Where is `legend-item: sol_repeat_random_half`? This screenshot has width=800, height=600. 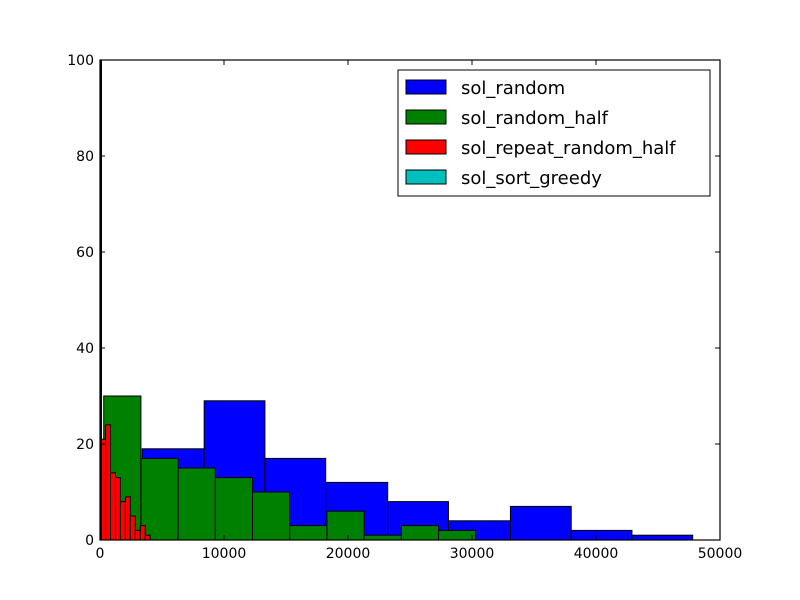
legend-item: sol_repeat_random_half is located at coordinates (540, 148).